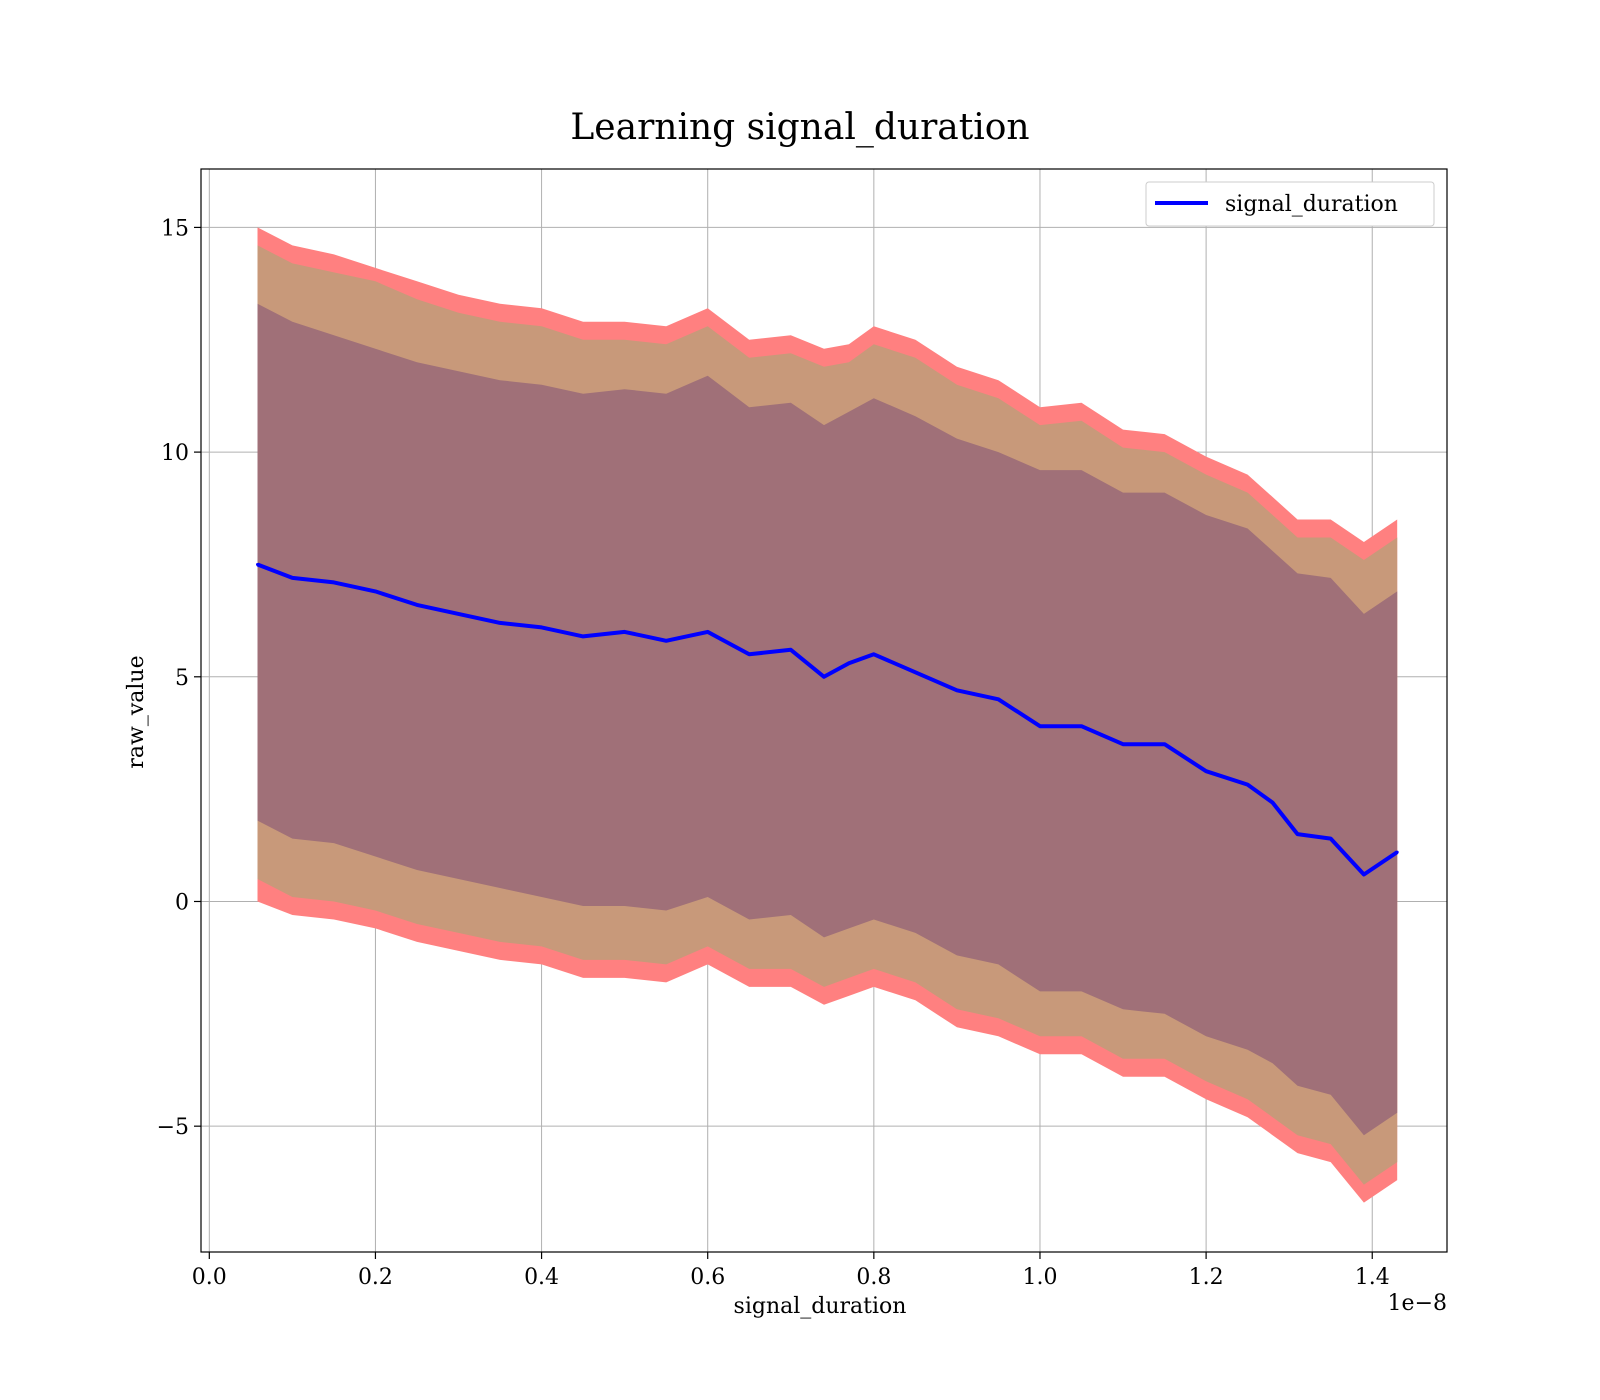  I want to click on x-tick-label: 1.4, so click(1372, 1277).